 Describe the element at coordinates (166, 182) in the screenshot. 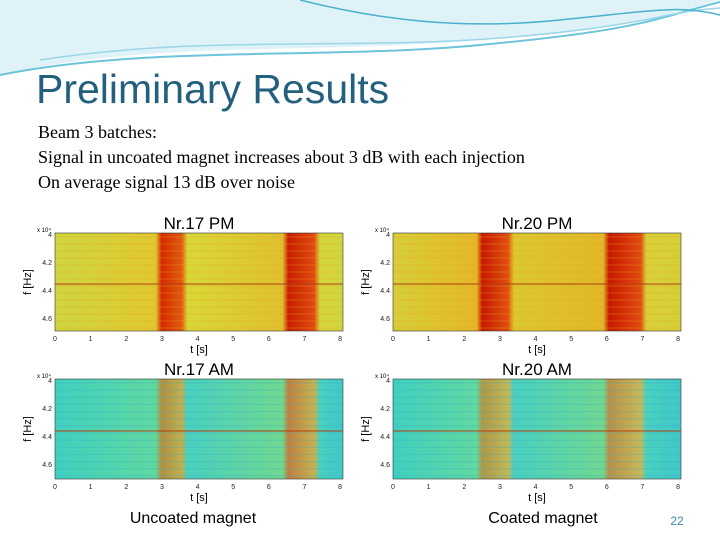

I see `bullet: On average signal 13 dB over noise` at that location.